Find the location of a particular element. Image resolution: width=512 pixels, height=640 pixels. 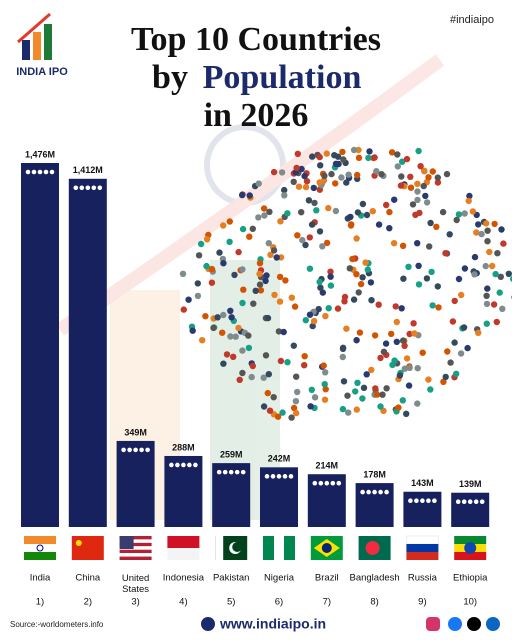

rank-label: 3) is located at coordinates (135, 602).